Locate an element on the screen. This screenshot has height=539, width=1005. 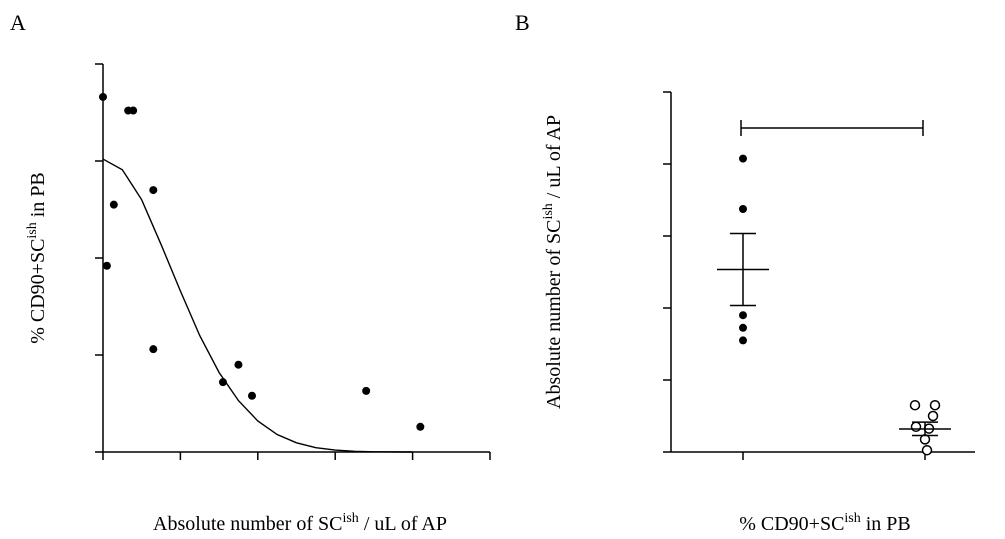
y-axis-title: Absolute number of SCish / uL of AP is located at coordinates (553, 262).